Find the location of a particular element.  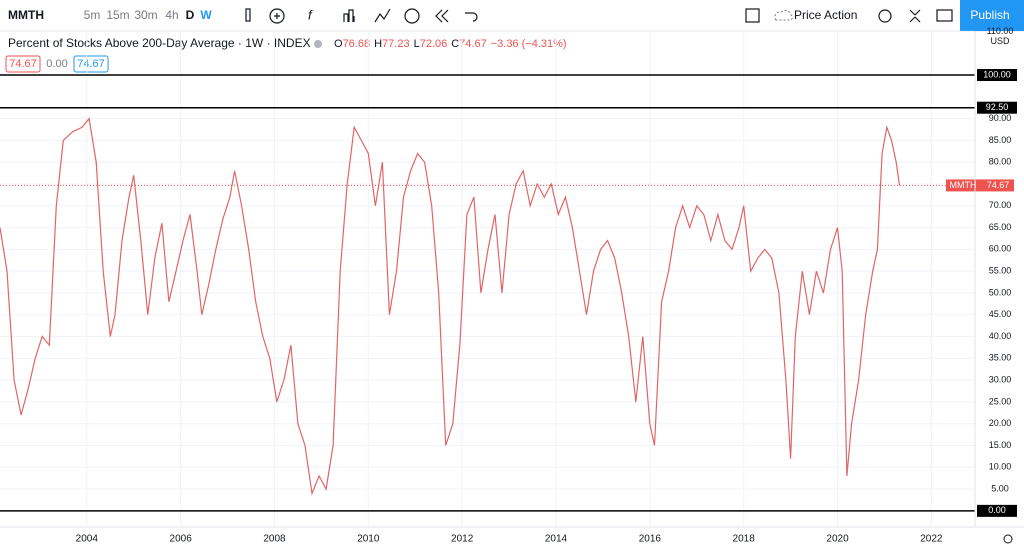

level-label: 0.00 is located at coordinates (997, 510).